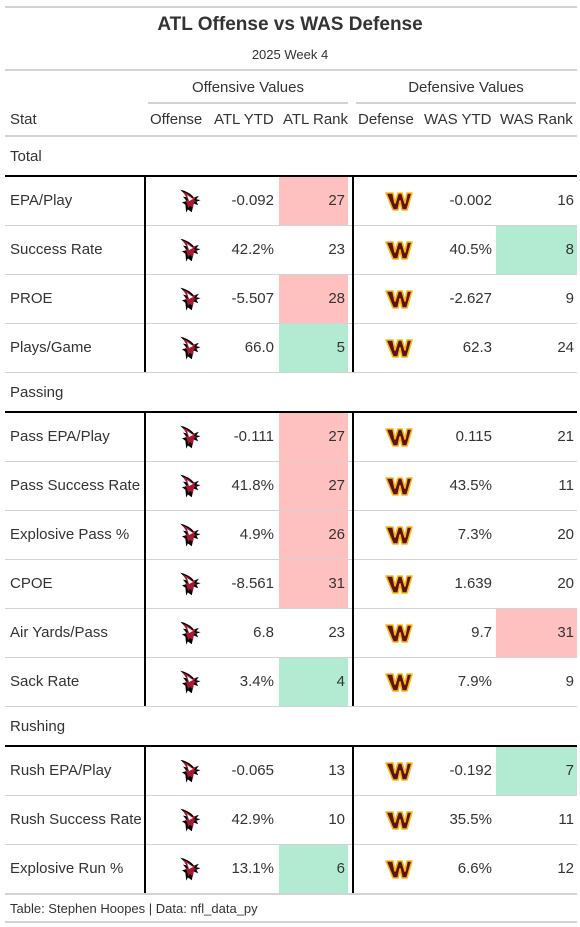 This screenshot has height=927, width=580. I want to click on table-row: Explosive Run % 13.1% 6 6.6% 12, so click(291, 869).